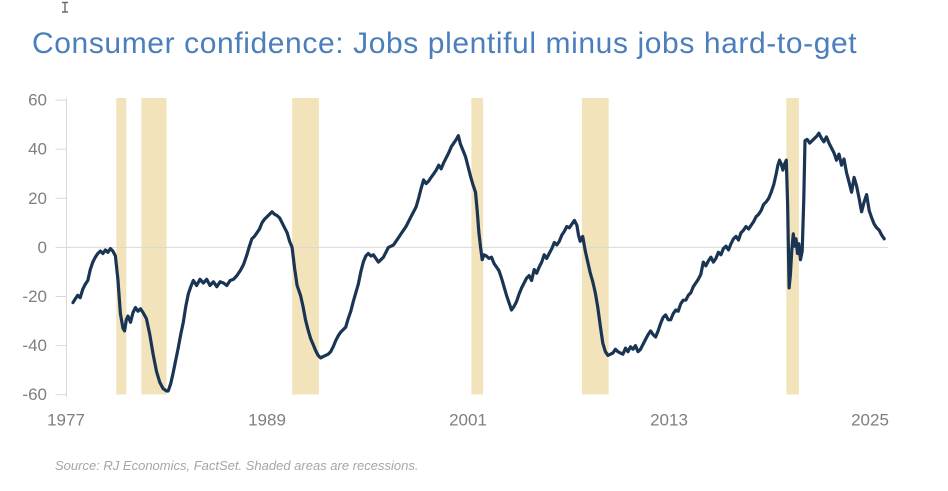 Image resolution: width=948 pixels, height=491 pixels. Describe the element at coordinates (267, 420) in the screenshot. I see `x-tick-label: 1989` at that location.